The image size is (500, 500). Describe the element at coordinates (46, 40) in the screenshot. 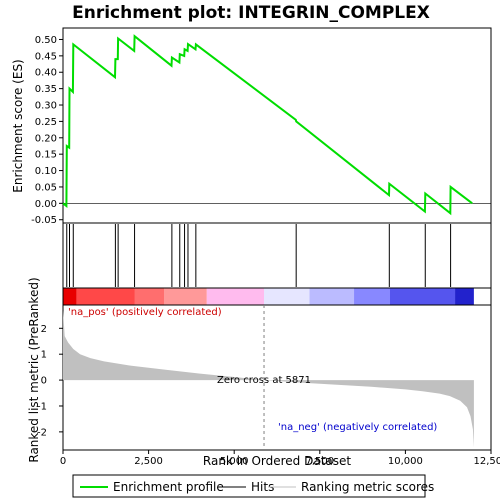

I see `es-y-tick-label: 0.50` at that location.